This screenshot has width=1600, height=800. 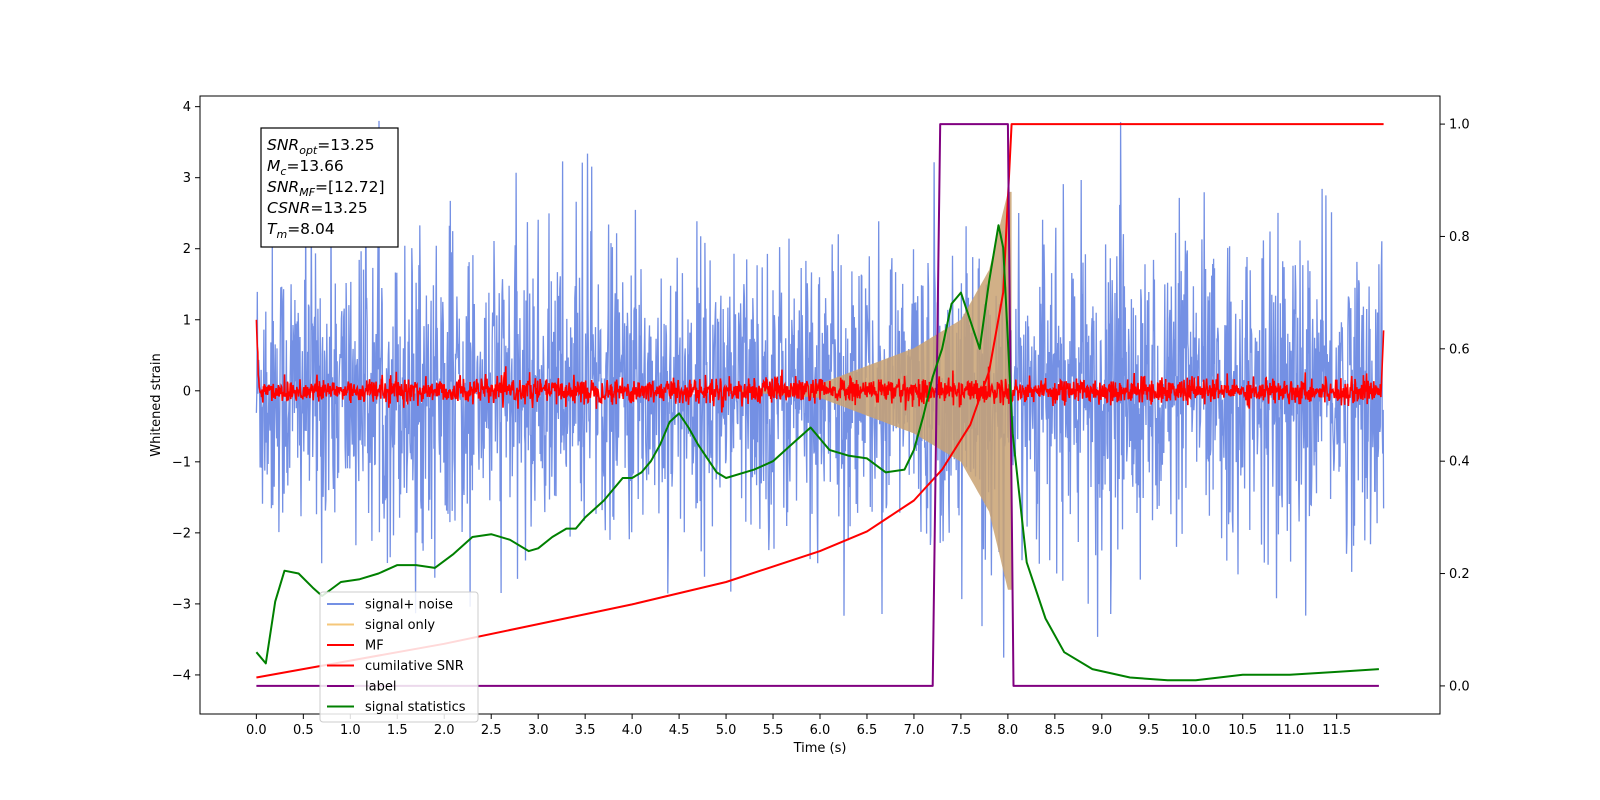 I want to click on legend-frame, so click(x=399, y=657).